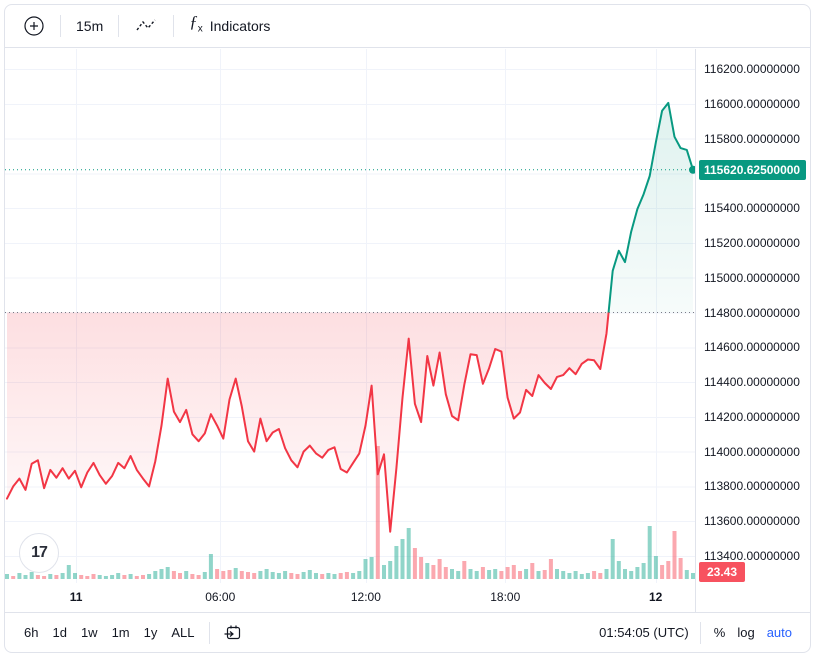 This screenshot has width=815, height=657. Describe the element at coordinates (133, 633) in the screenshot. I see `range-group: 6h 1d 1w 1m 1y ALL` at that location.